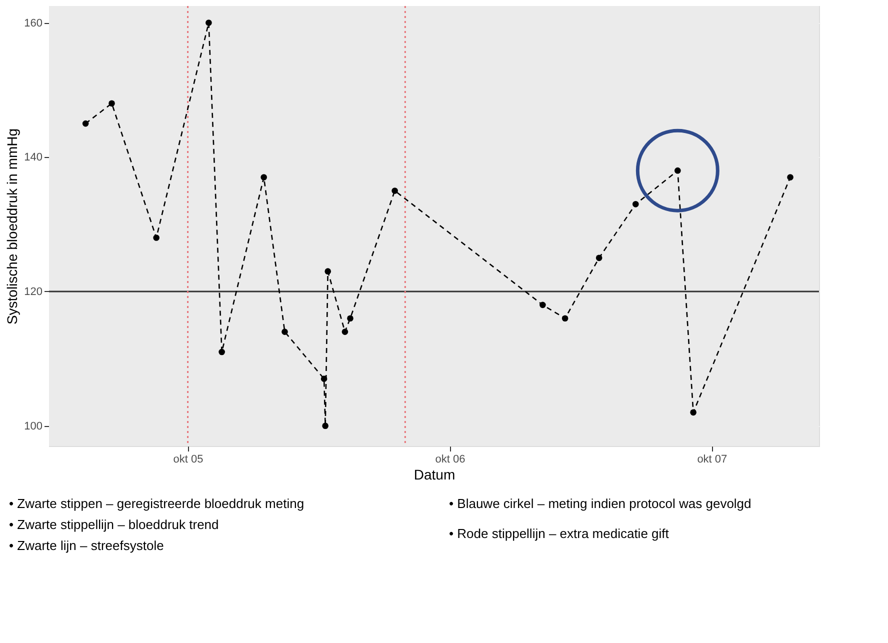 The height and width of the screenshot is (643, 888). I want to click on y-axis-title: Systolische bloeddruk in mmHg, so click(12, 226).